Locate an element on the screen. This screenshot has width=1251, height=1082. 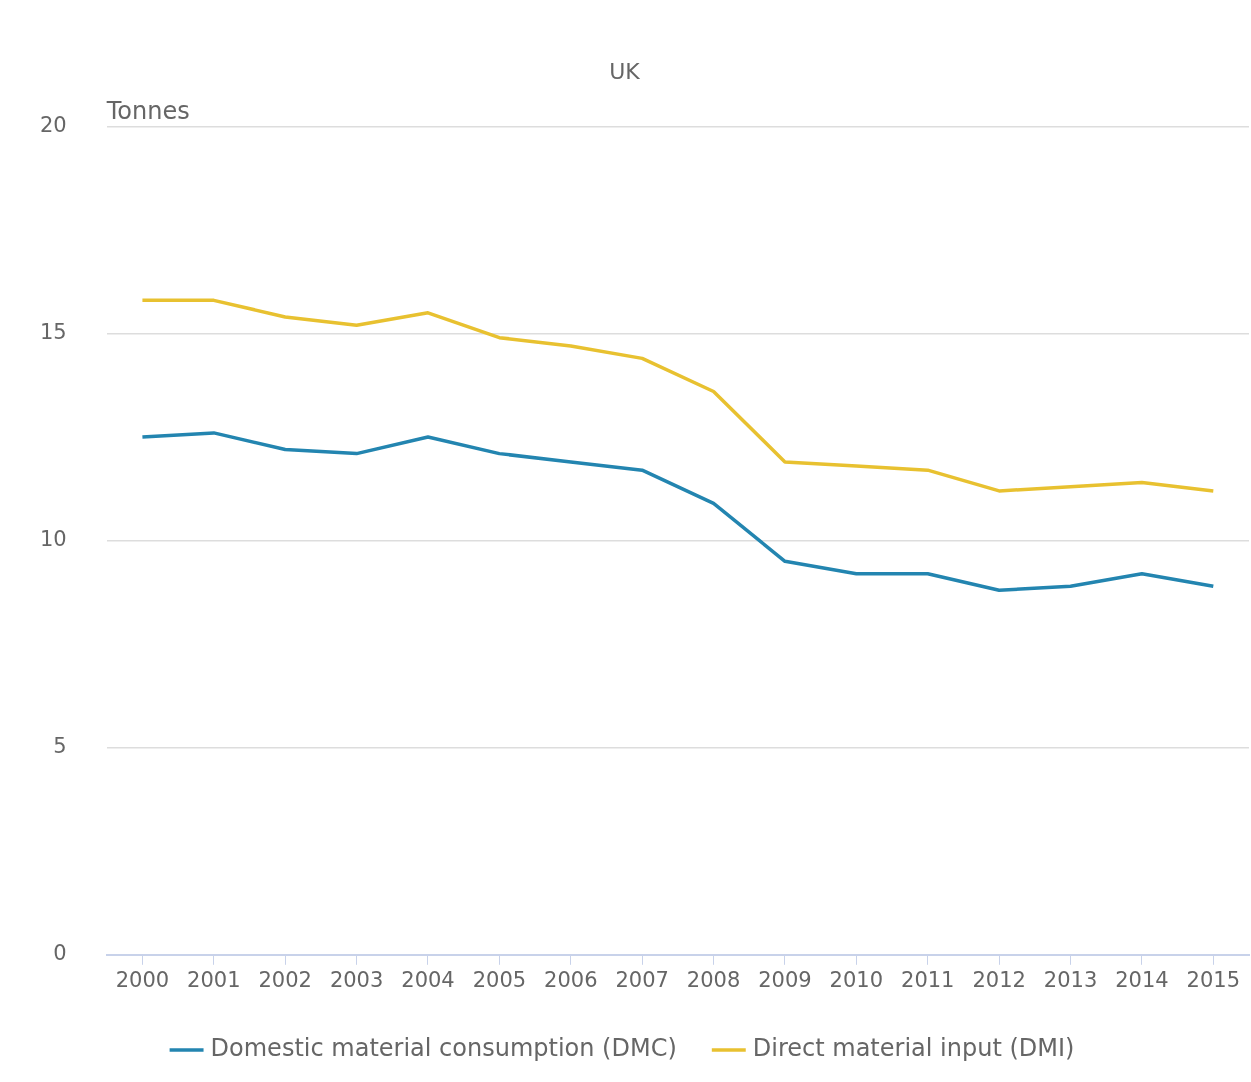
x-tick-label: 2008 is located at coordinates (713, 979).